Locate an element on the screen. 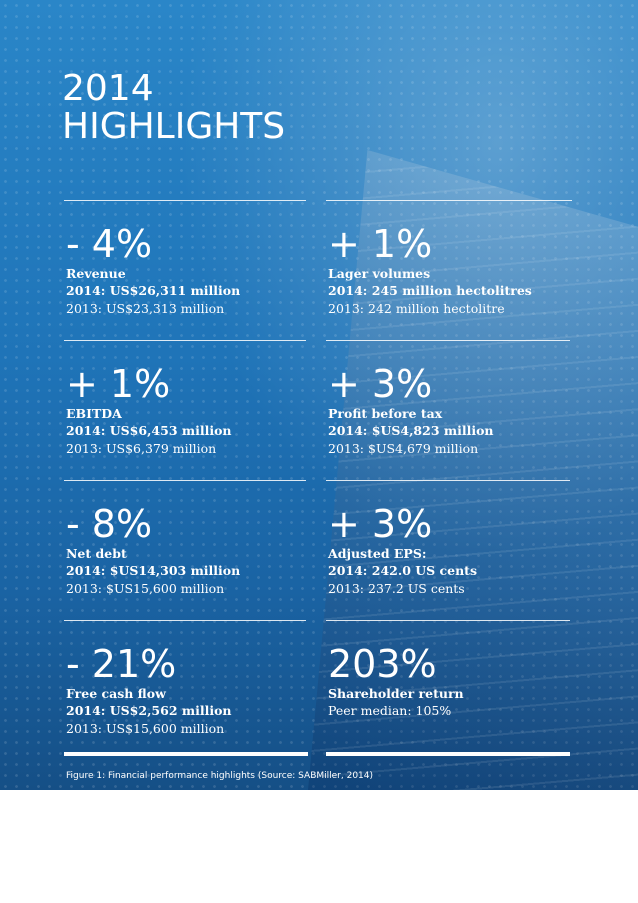  divider-left-bottom is located at coordinates (186, 754).